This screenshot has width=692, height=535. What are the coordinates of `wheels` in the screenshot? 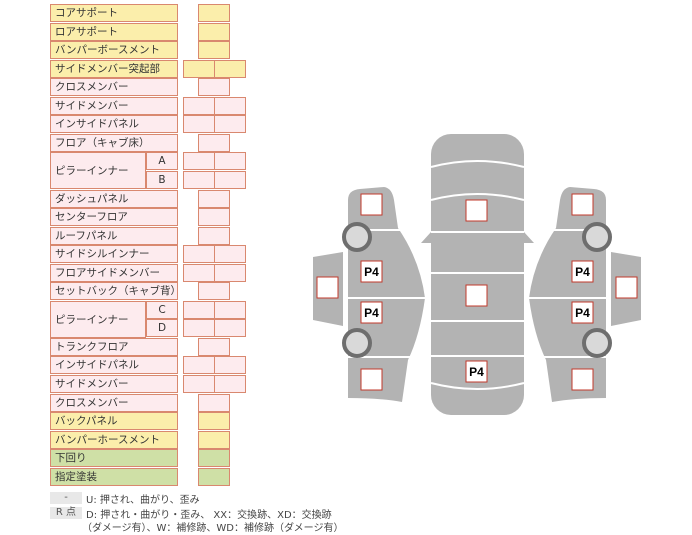 It's located at (477, 290).